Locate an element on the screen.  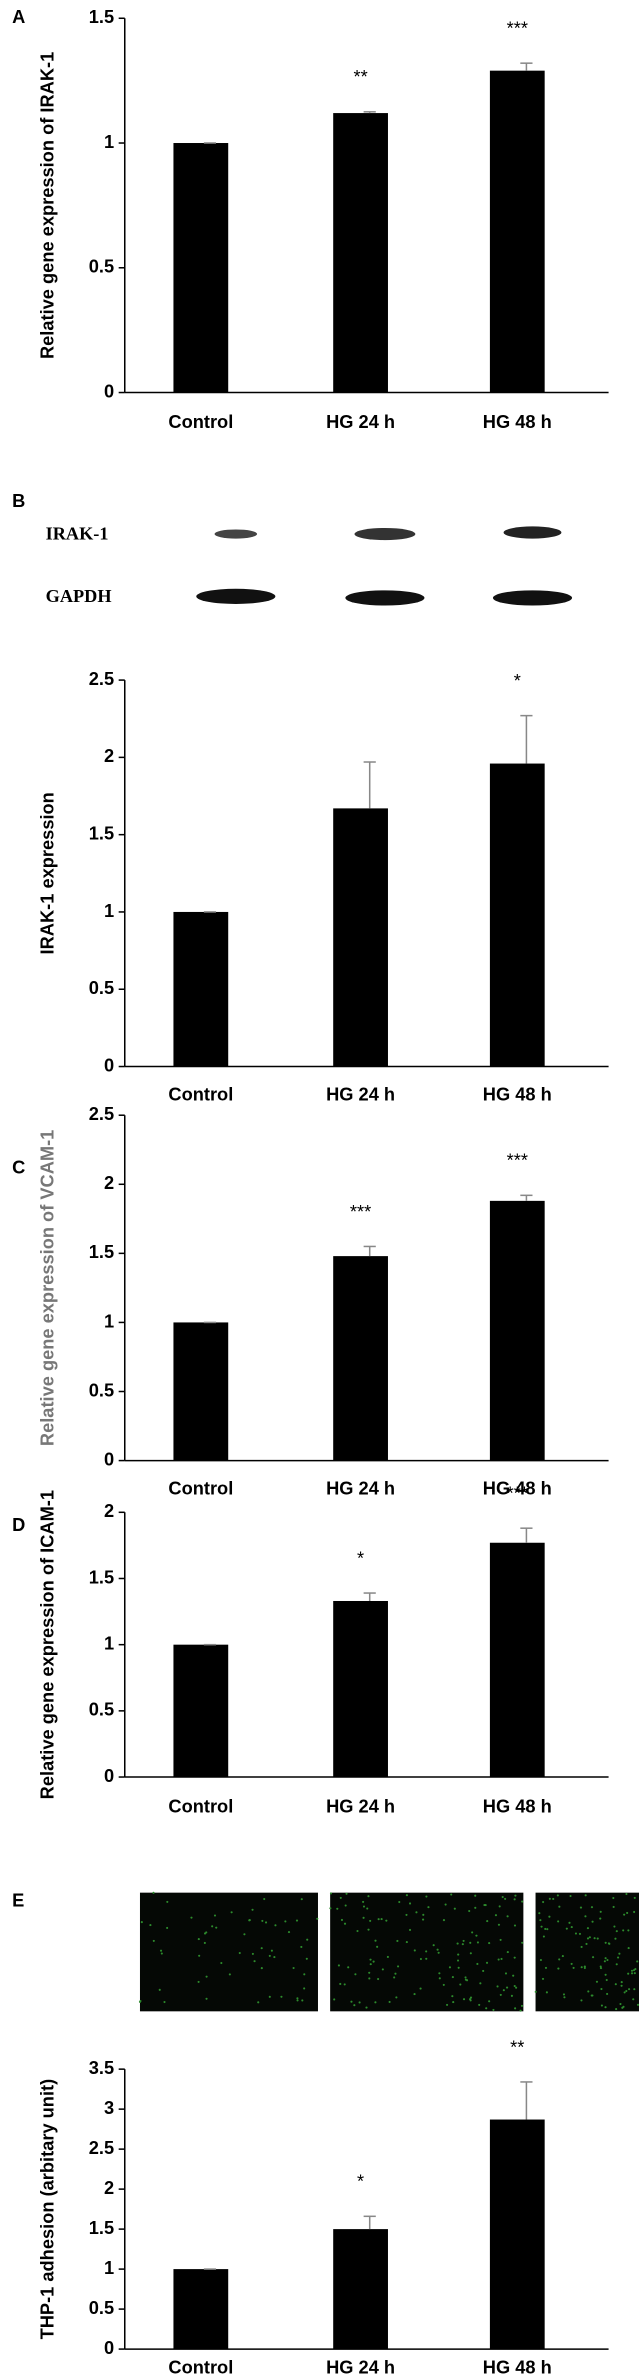
y-axis-title: Relative gene expression of VCAM-1 is located at coordinates (47, 1288).